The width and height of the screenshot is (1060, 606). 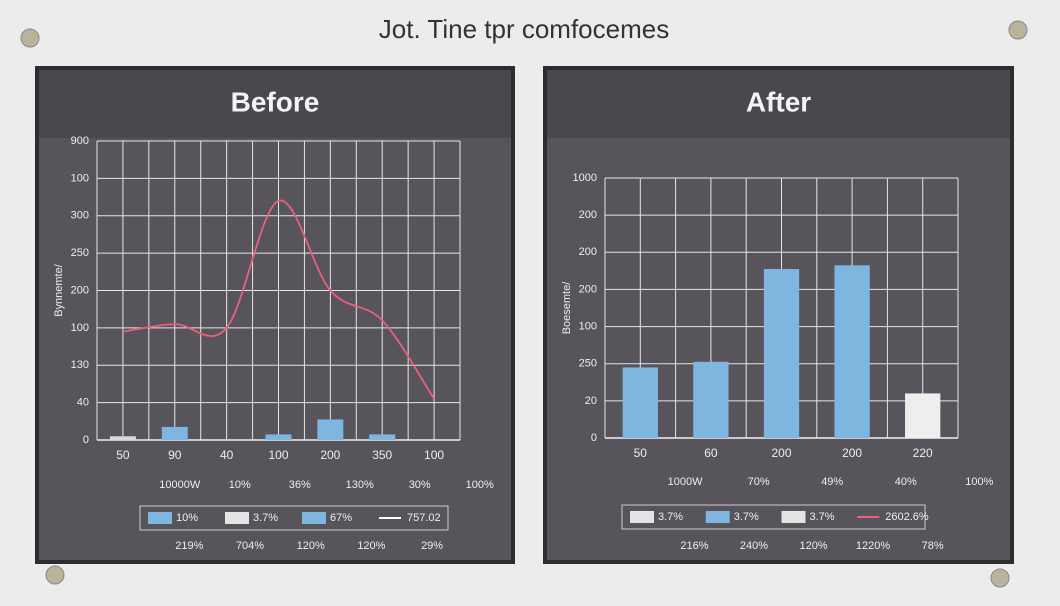 I want to click on row-label: 1000W, so click(x=685, y=482).